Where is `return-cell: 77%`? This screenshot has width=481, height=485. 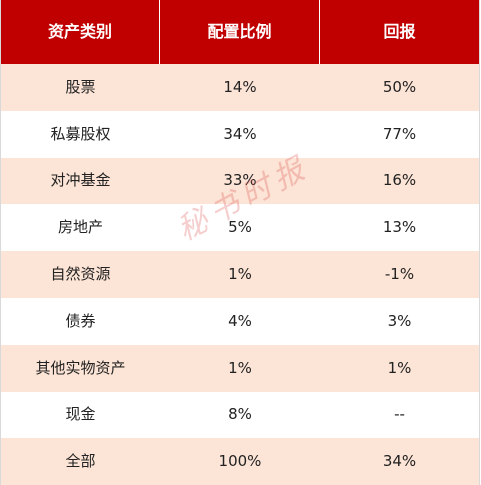 return-cell: 77% is located at coordinates (399, 133).